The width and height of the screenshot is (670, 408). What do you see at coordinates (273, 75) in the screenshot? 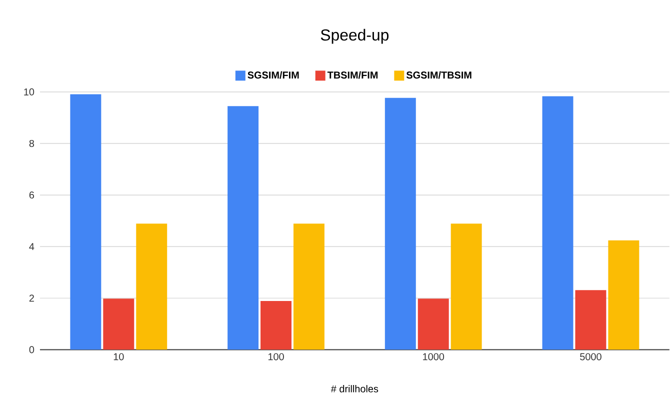
I see `legend-label: SGSIM/FIM` at bounding box center [273, 75].